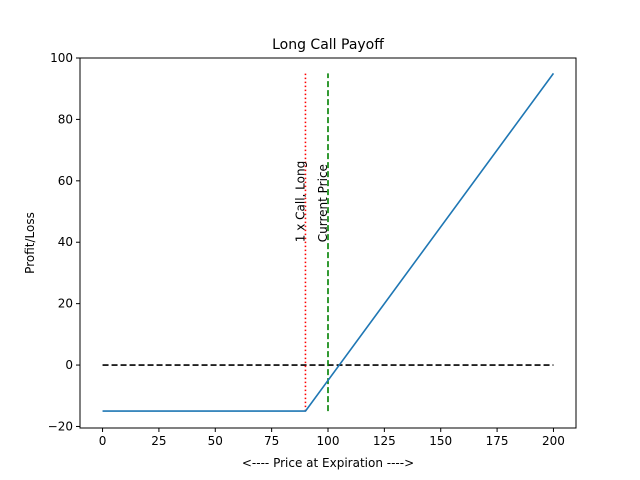 The width and height of the screenshot is (640, 480). Describe the element at coordinates (440, 441) in the screenshot. I see `x-tick-label: 150` at that location.